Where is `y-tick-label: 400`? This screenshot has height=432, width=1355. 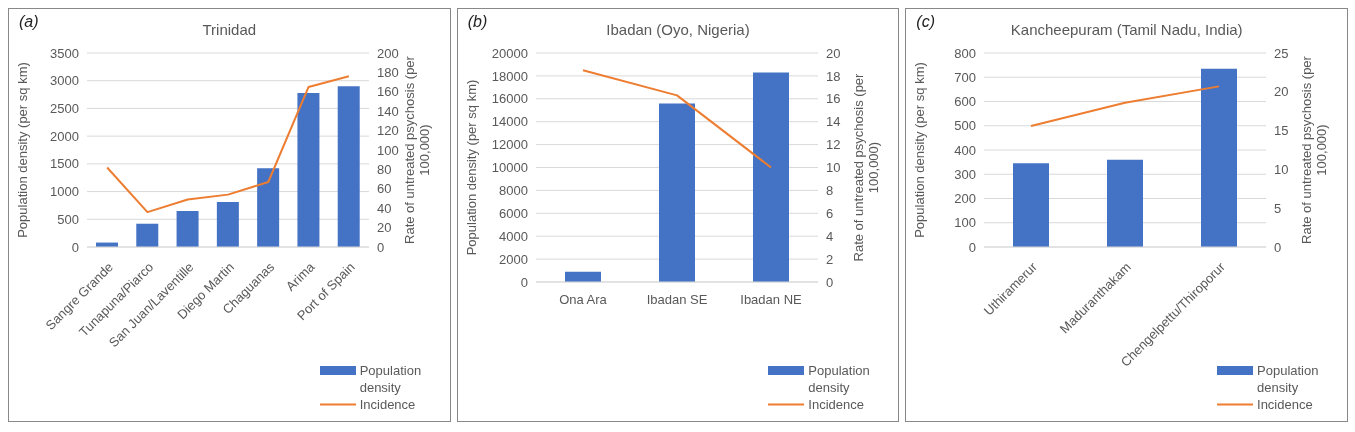
y-tick-label: 400 is located at coordinates (965, 150).